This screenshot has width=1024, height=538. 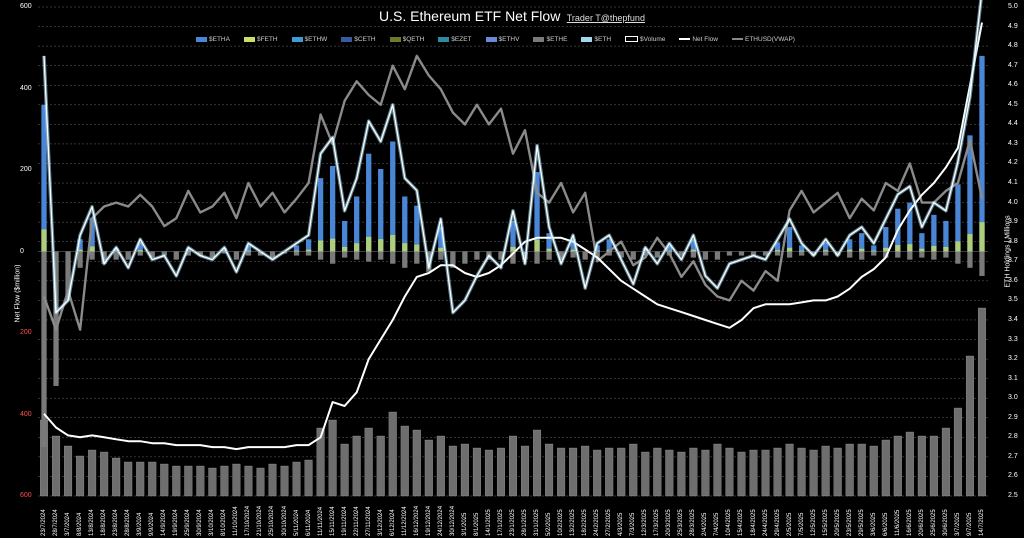 I want to click on y2-tick-label: 3.2, so click(x=1013, y=359).